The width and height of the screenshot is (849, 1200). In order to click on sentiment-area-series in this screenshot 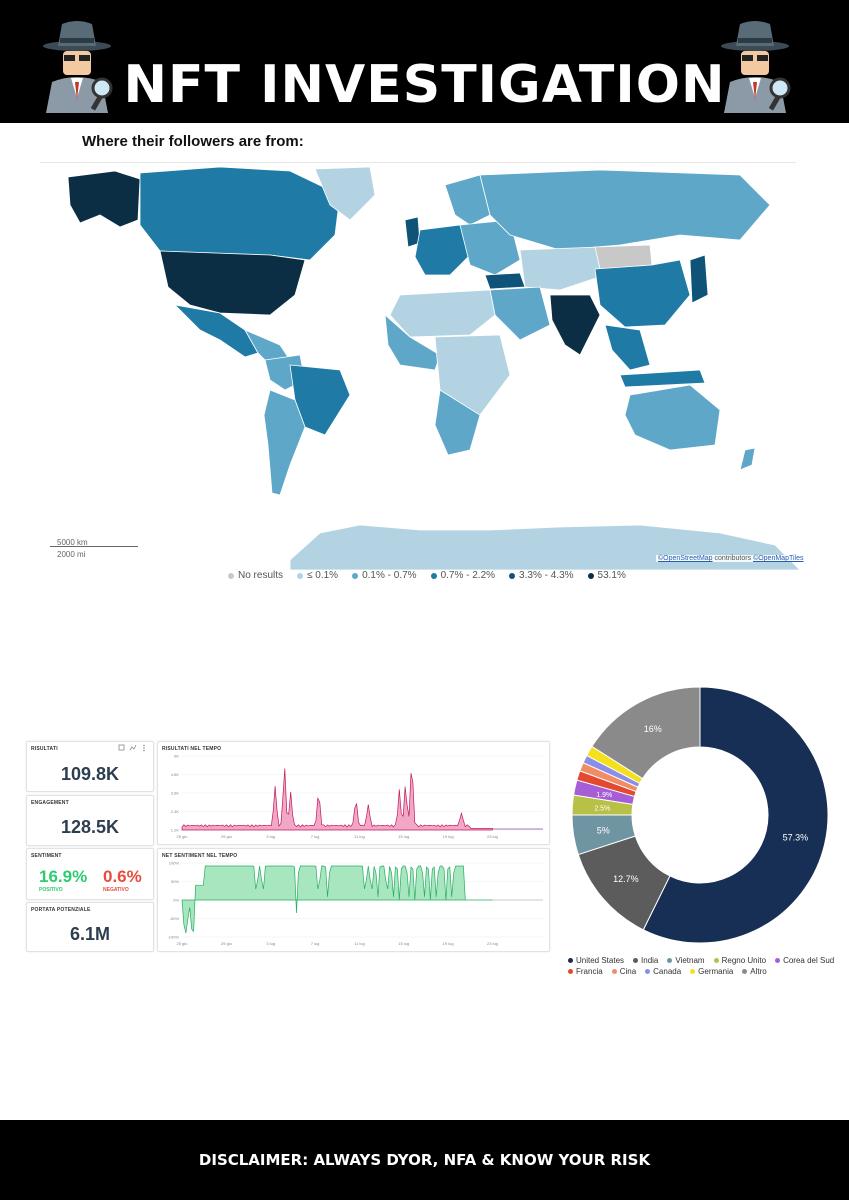, I will do `click(337, 899)`.